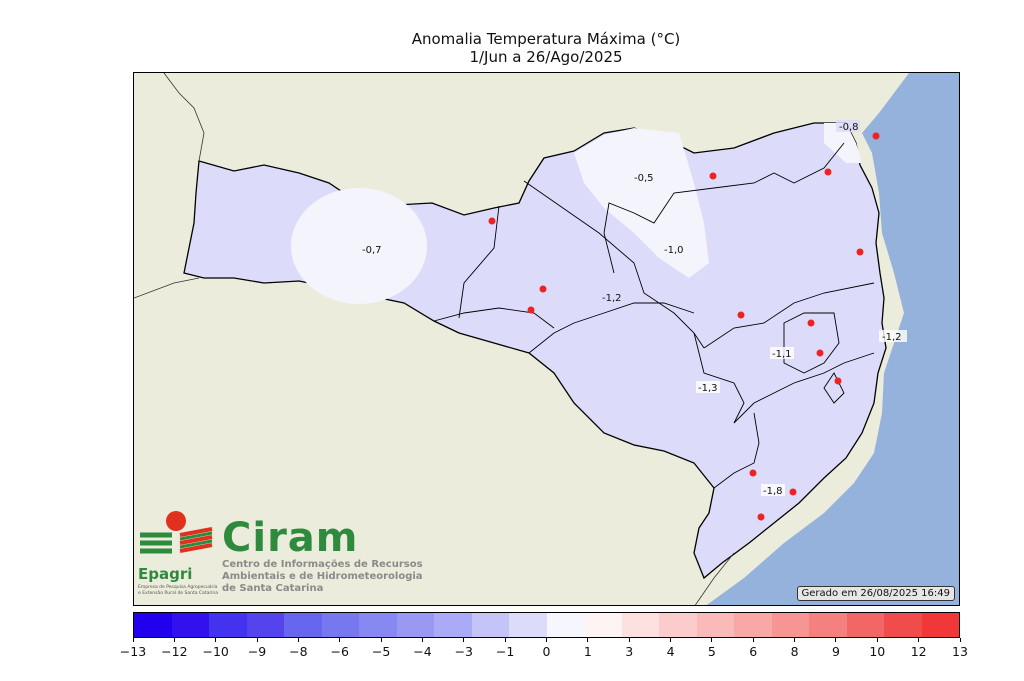 This screenshot has width=1024, height=681. Describe the element at coordinates (612, 298) in the screenshot. I see `region-label-meio-oeste: -1,2` at that location.